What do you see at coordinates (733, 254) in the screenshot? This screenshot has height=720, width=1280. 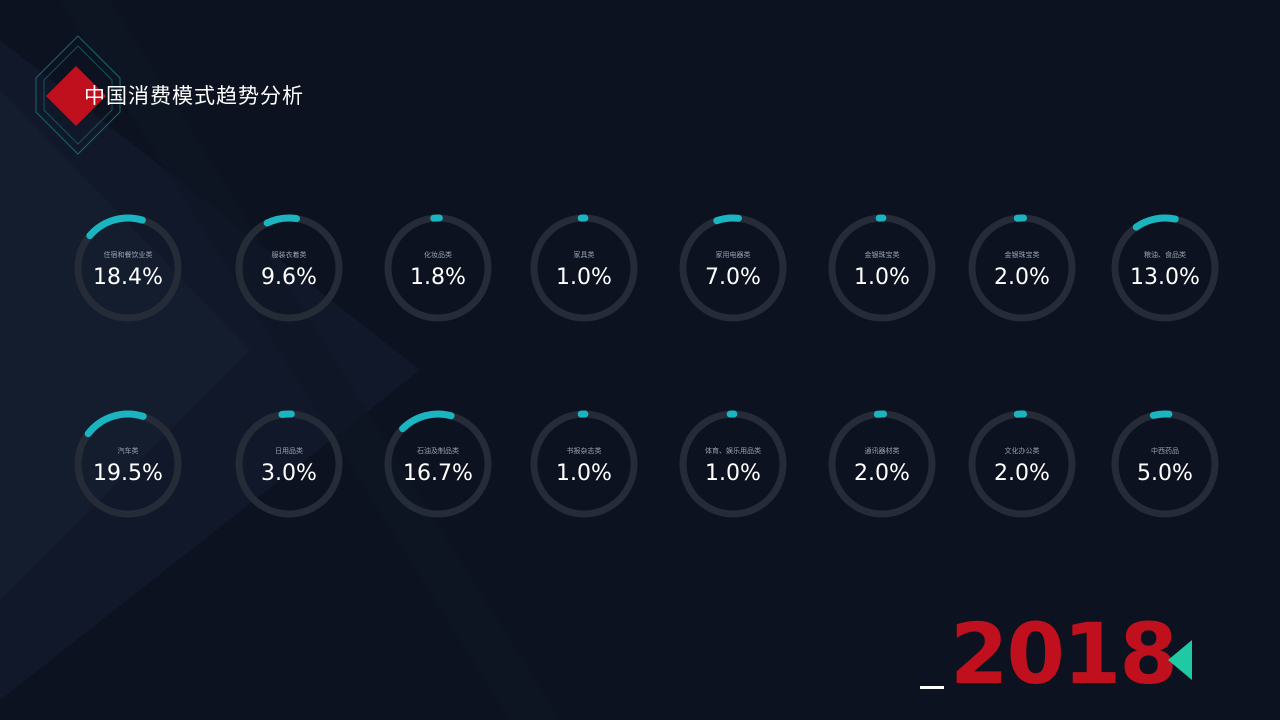 I see `donut-label: 家用电器类` at bounding box center [733, 254].